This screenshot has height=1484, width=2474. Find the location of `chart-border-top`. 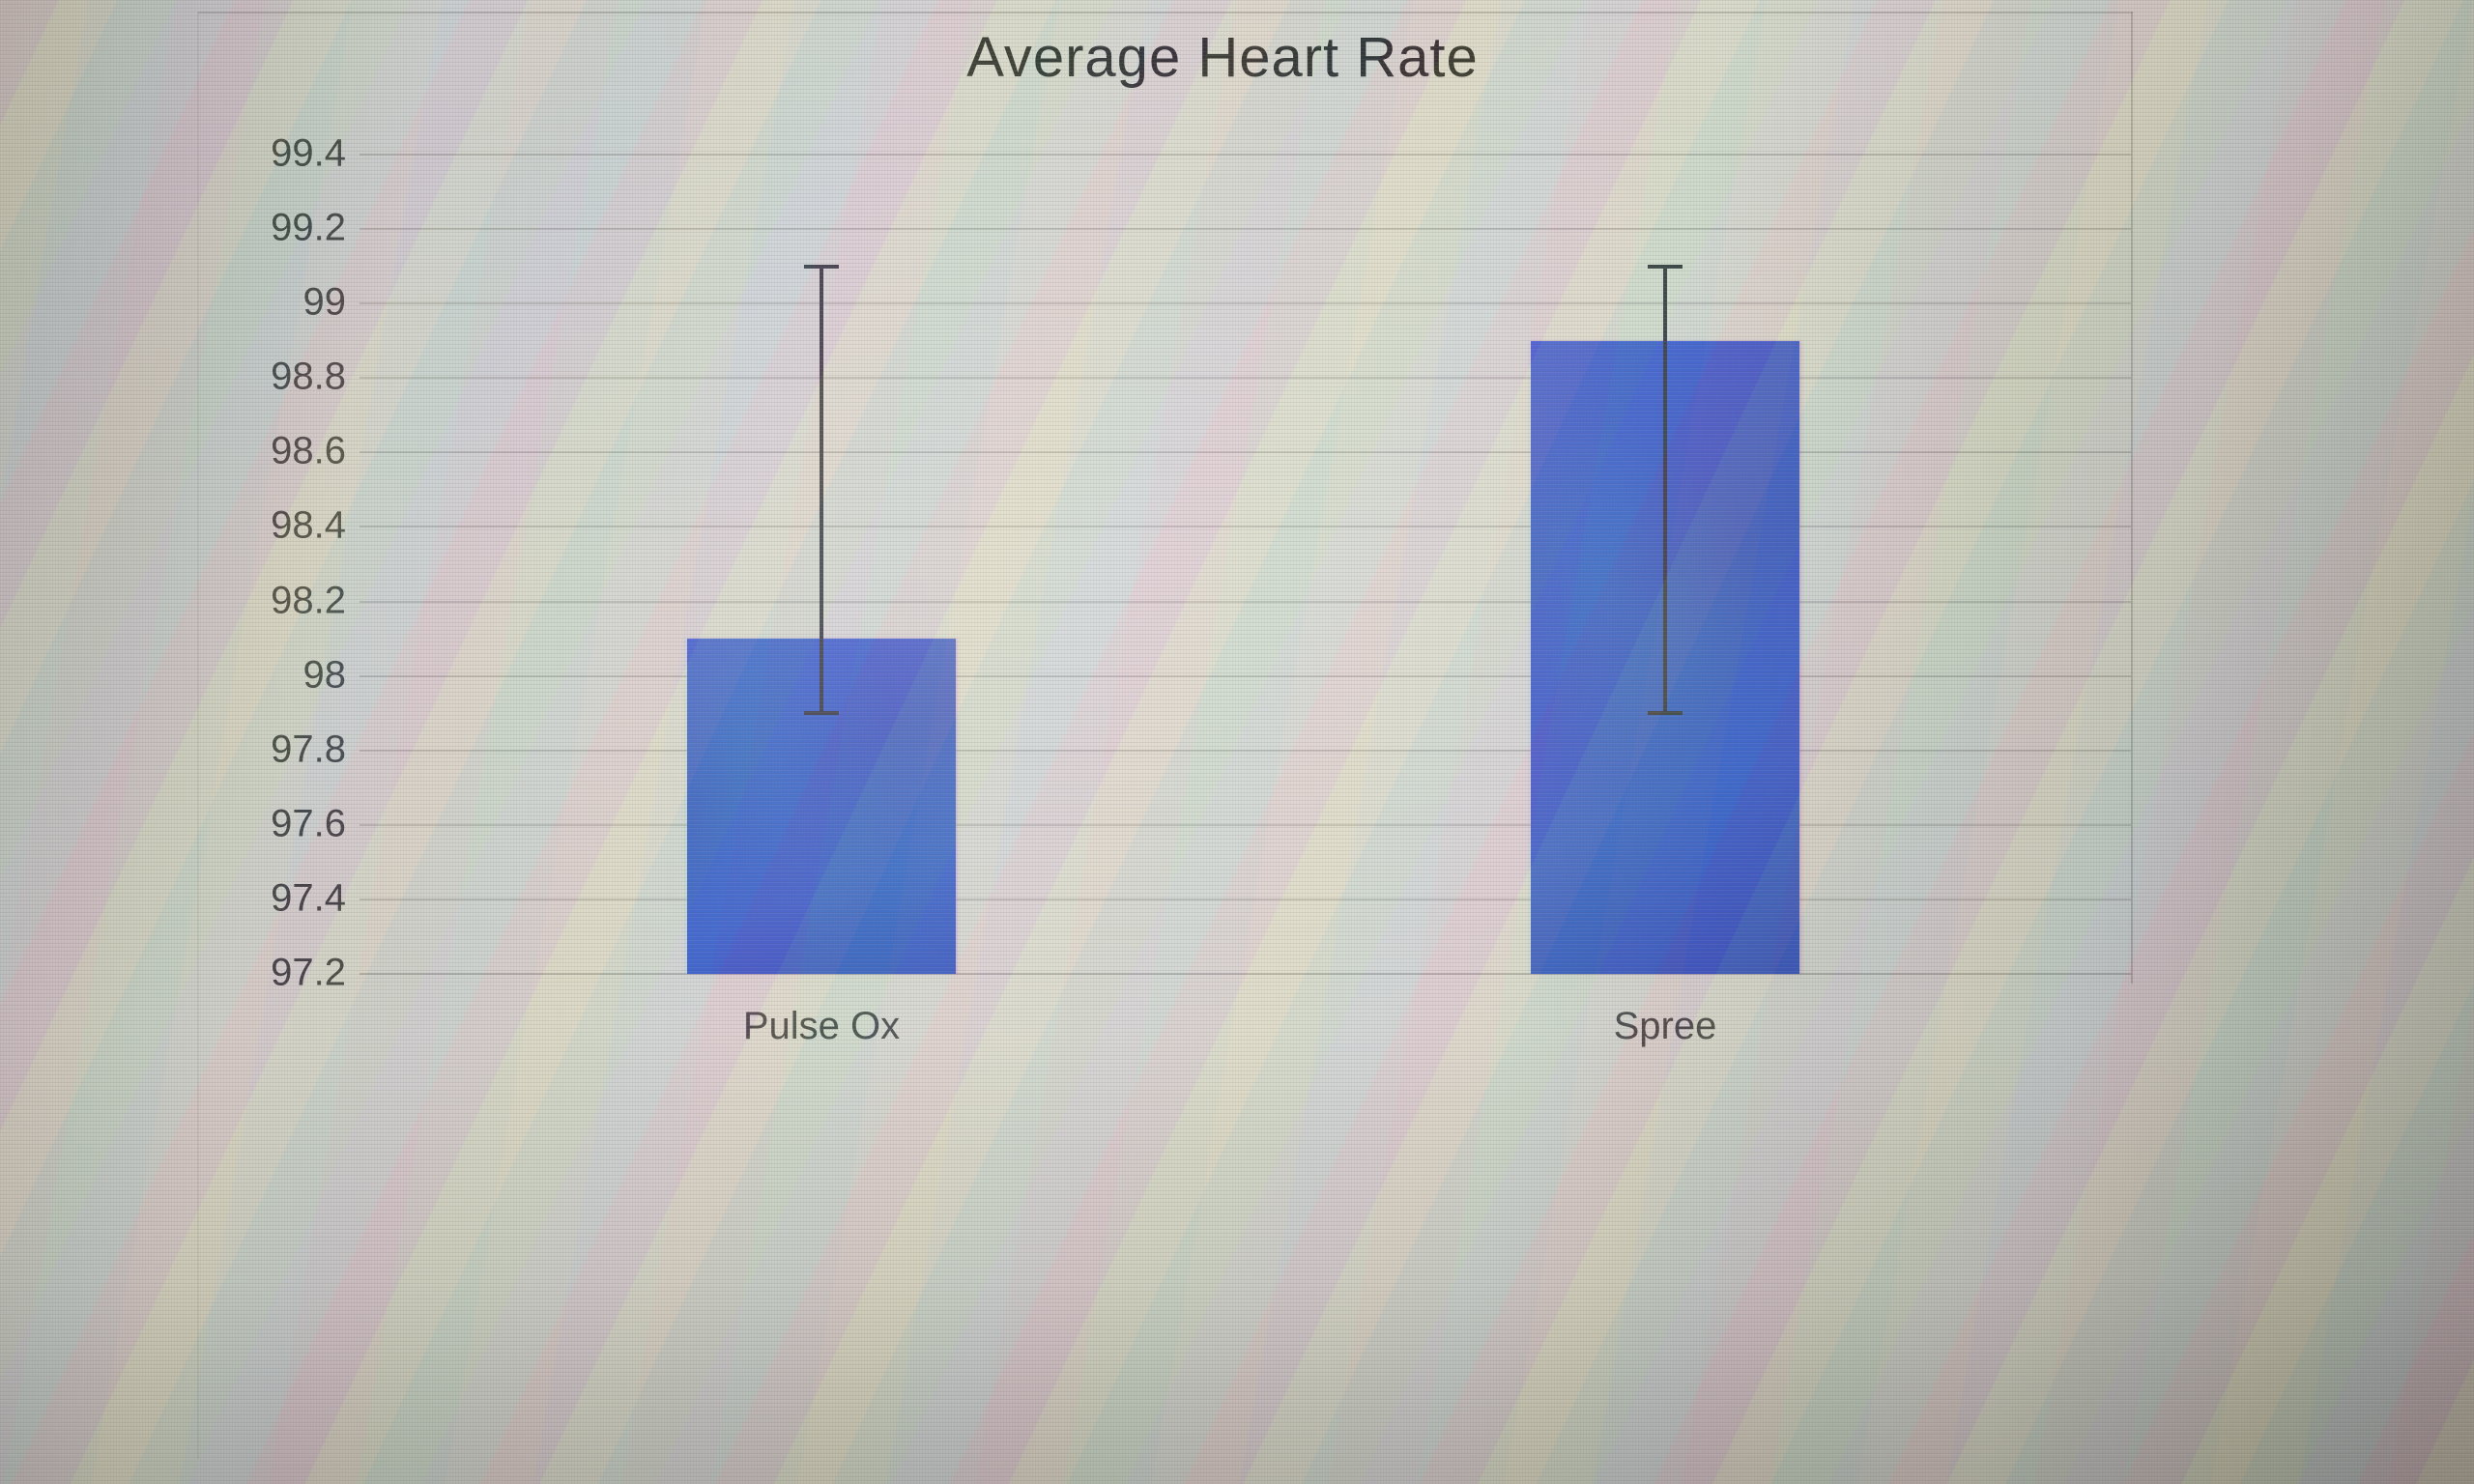

chart-border-top is located at coordinates (1165, 13).